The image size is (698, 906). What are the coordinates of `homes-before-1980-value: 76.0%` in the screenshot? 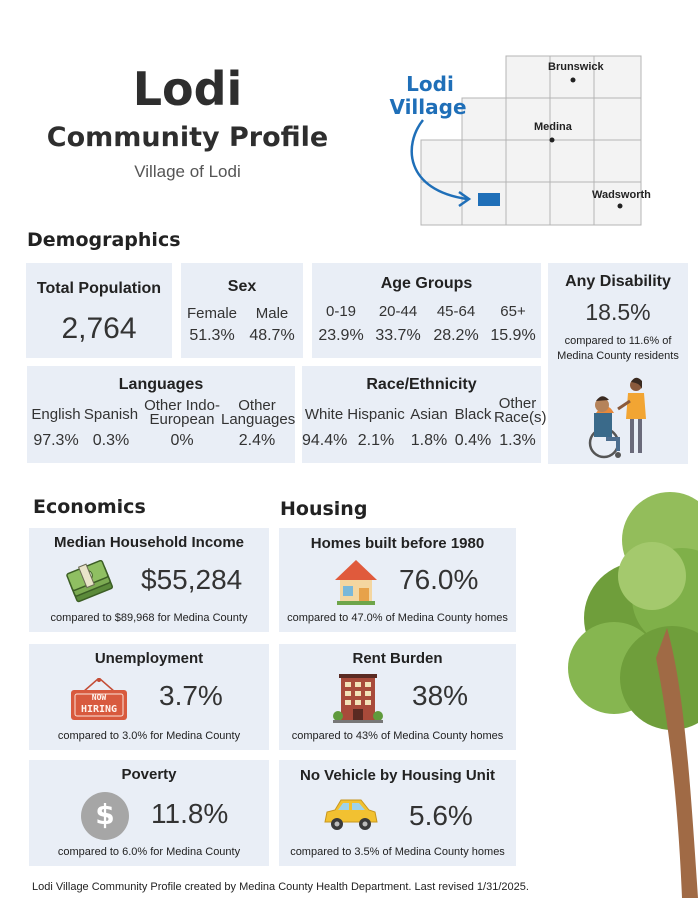 It's located at (439, 579).